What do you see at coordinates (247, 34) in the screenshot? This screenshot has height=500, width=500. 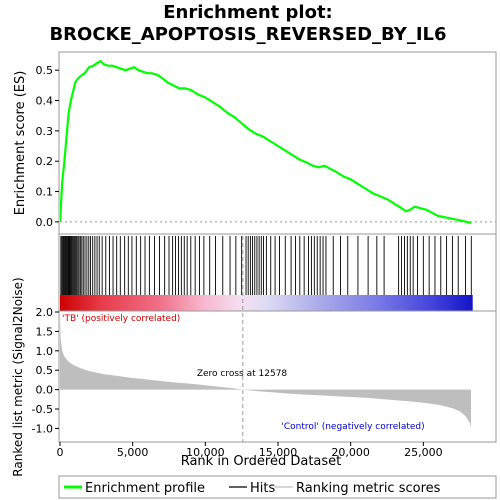 I see `chart-title-line2: BROCKE_APOPTOSIS_REVERSED_BY_IL6` at bounding box center [247, 34].